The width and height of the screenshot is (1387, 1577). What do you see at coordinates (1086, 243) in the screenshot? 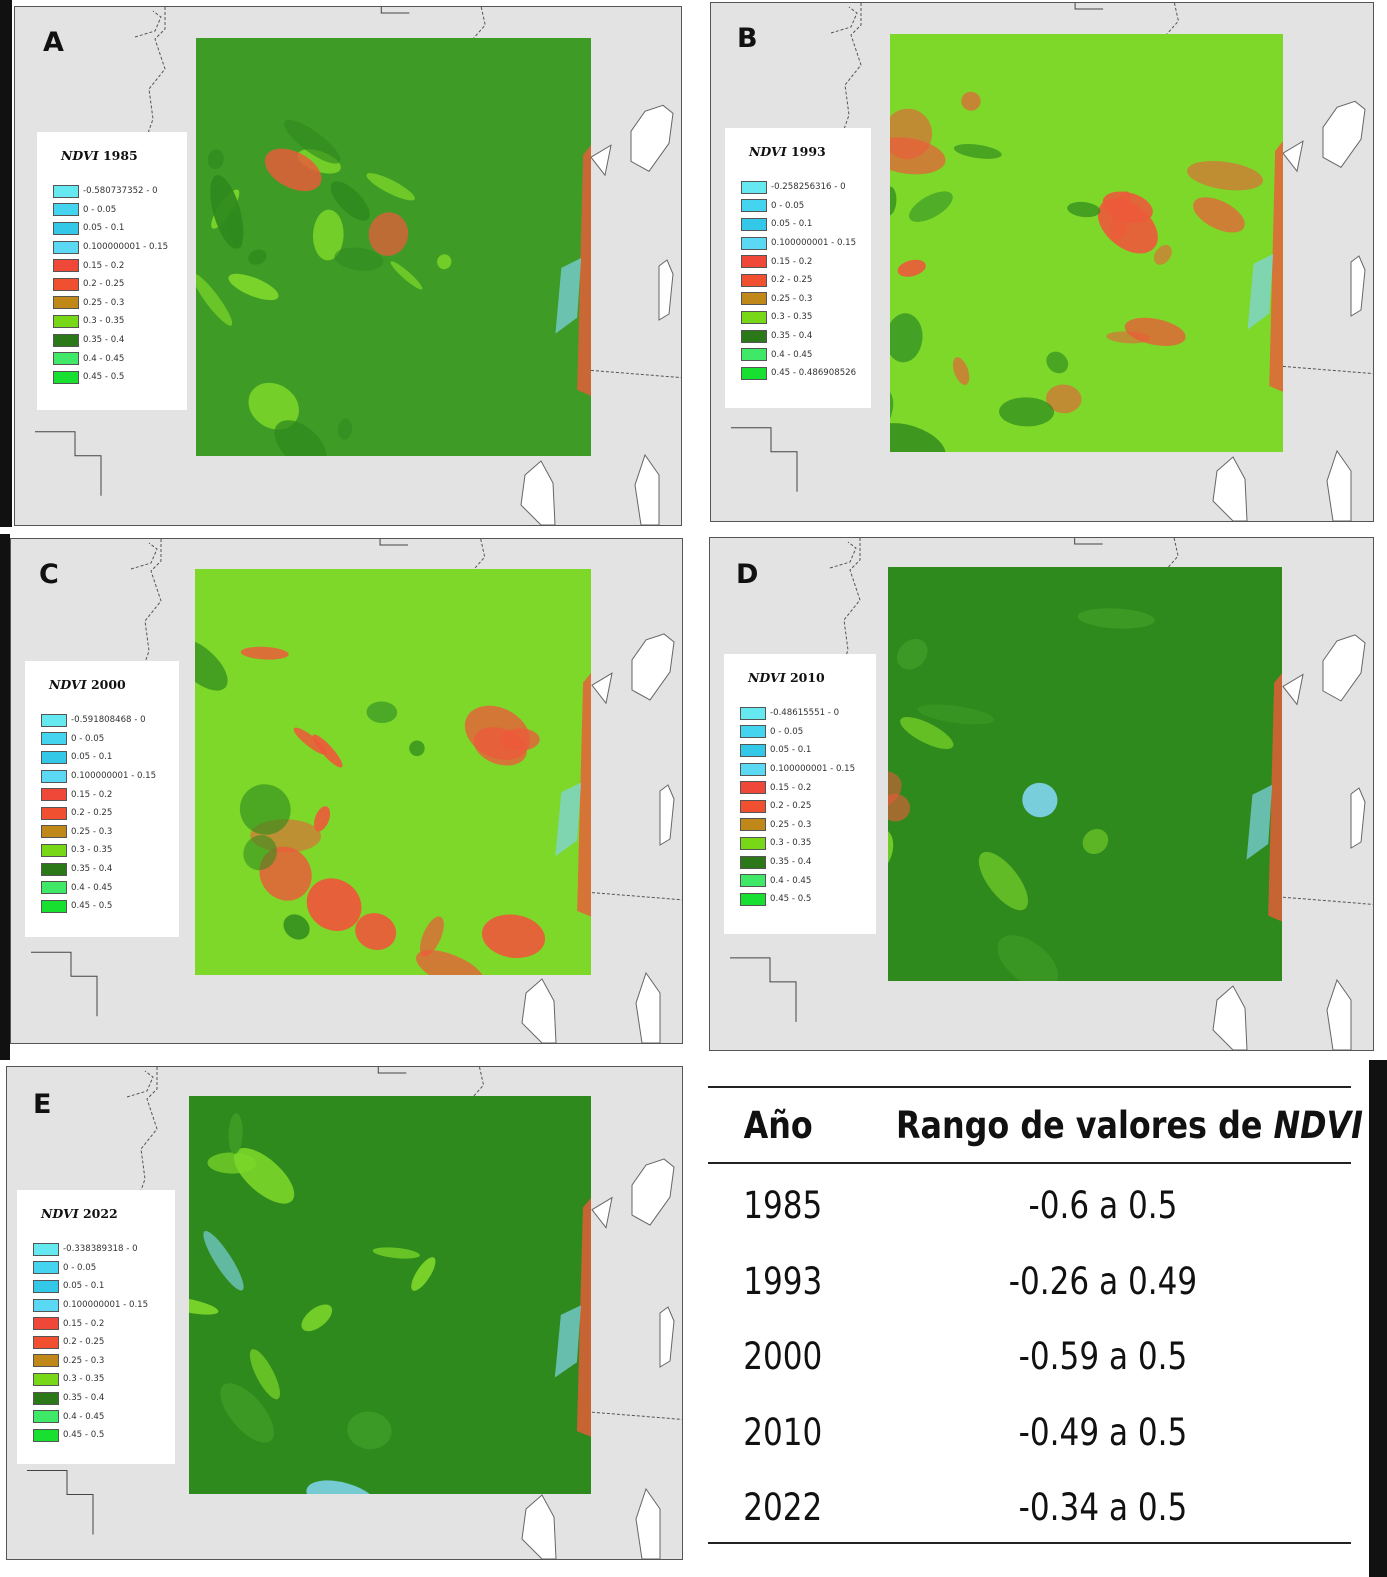
I see `raster-background` at bounding box center [1086, 243].